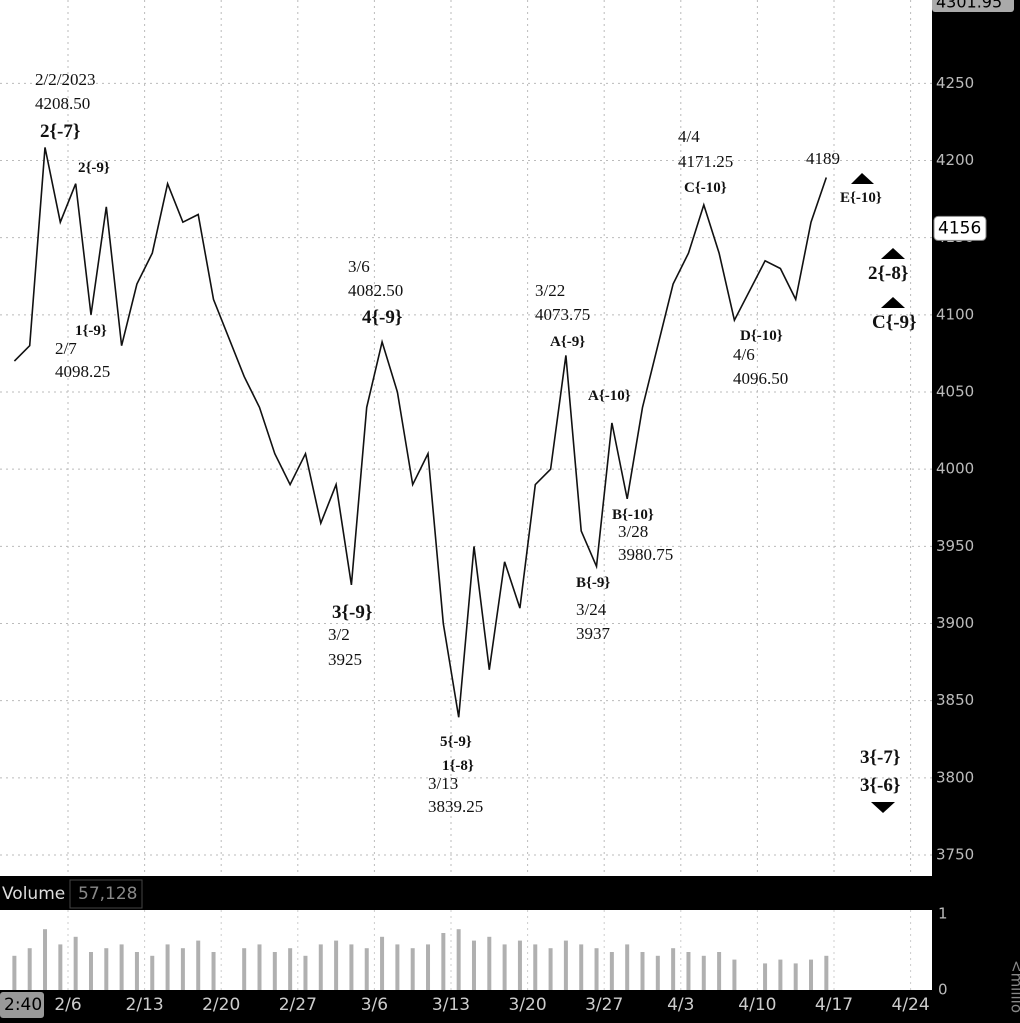 The height and width of the screenshot is (1023, 1020). What do you see at coordinates (567, 342) in the screenshot?
I see `annotation: A{-9}` at bounding box center [567, 342].